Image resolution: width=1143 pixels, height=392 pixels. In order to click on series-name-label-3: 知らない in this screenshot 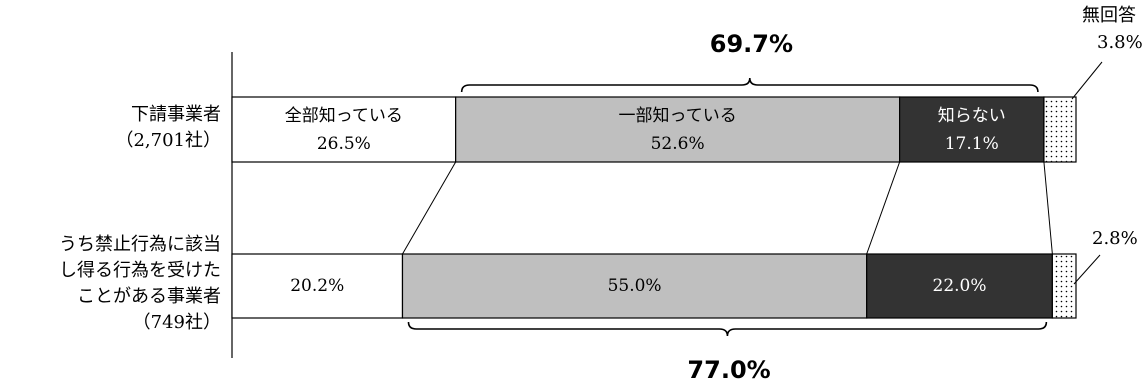, I will do `click(971, 116)`.